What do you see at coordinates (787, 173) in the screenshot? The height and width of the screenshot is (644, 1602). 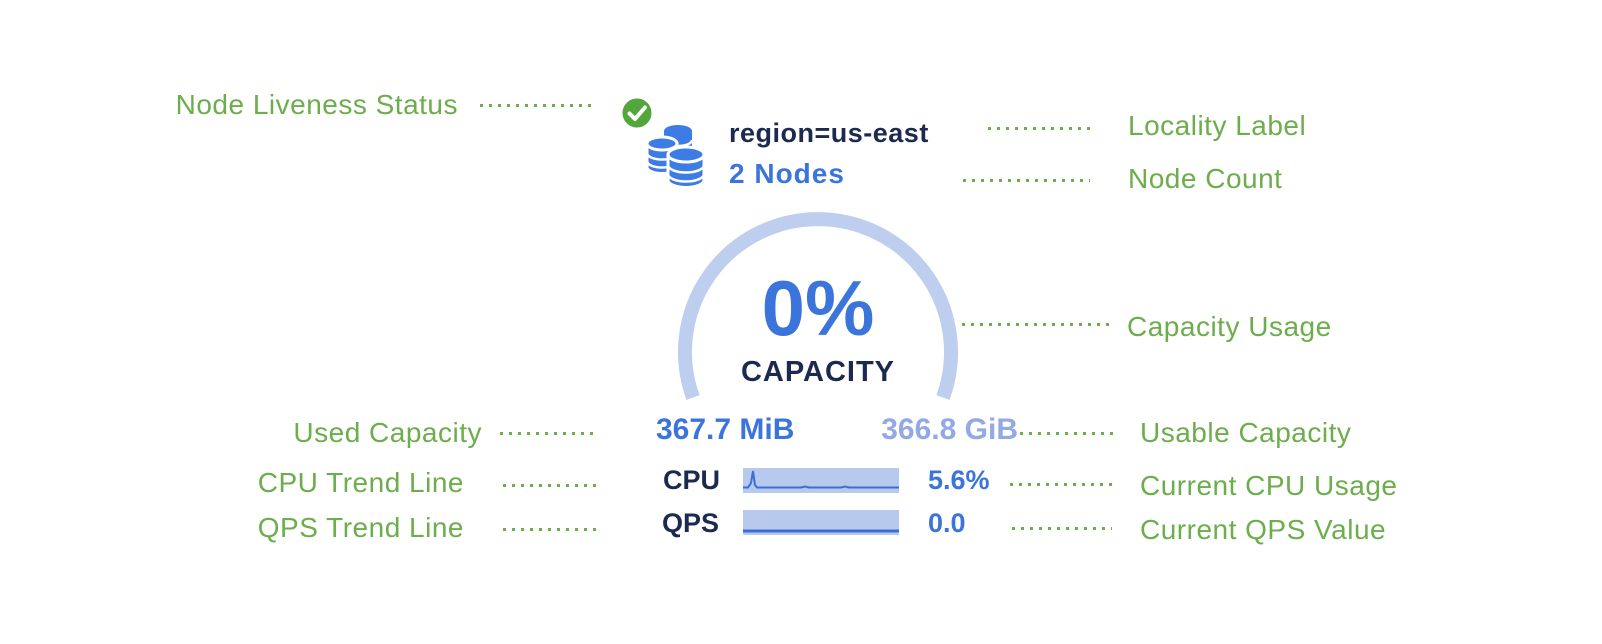 I see `node-count-value: 2 Nodes` at bounding box center [787, 173].